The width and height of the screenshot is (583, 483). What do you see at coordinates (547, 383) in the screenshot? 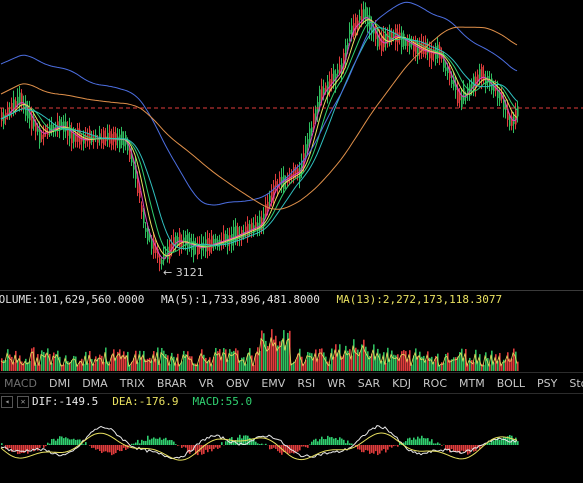
I see `tab-psy: PSY` at bounding box center [547, 383].